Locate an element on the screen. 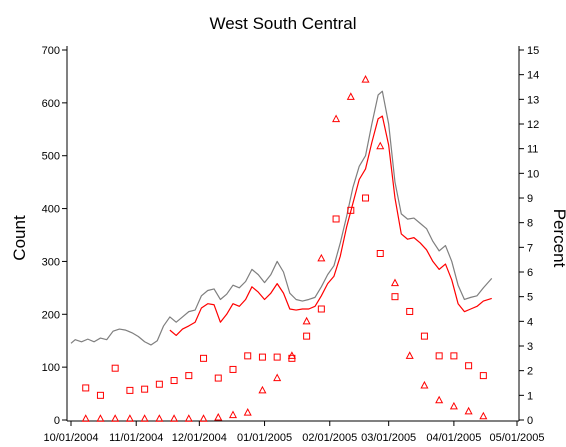 This screenshot has width=566, height=447. y-axis-label-right: Percent is located at coordinates (558, 238).